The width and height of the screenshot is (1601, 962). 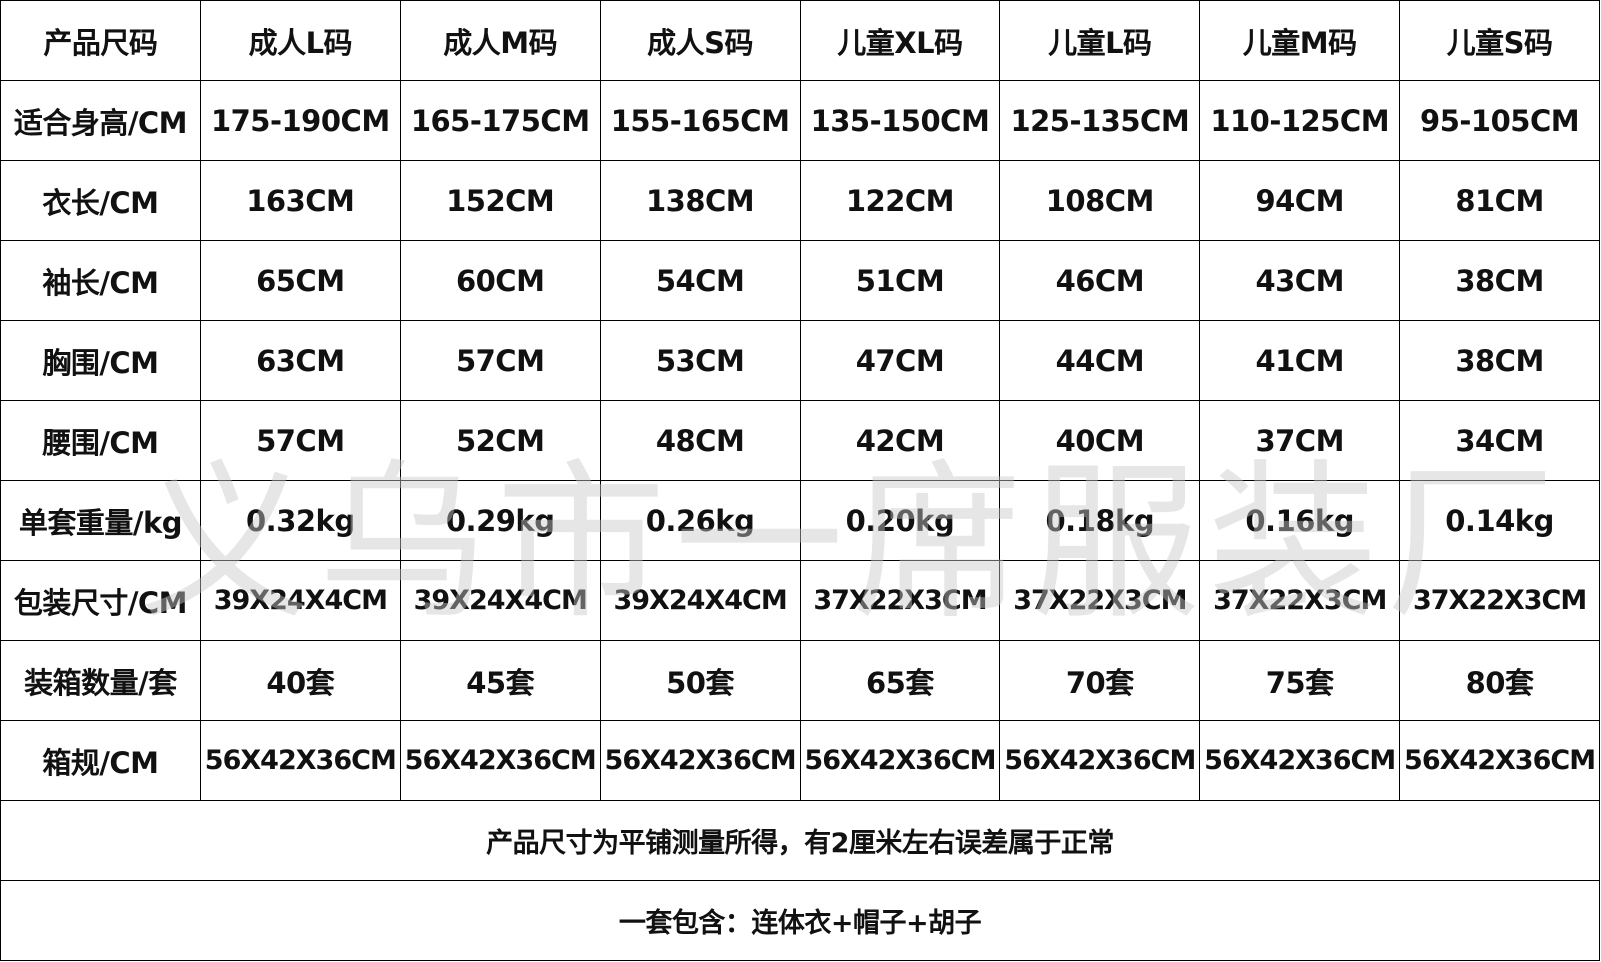 What do you see at coordinates (1499, 440) in the screenshot?
I see `table-cell: 34CM` at bounding box center [1499, 440].